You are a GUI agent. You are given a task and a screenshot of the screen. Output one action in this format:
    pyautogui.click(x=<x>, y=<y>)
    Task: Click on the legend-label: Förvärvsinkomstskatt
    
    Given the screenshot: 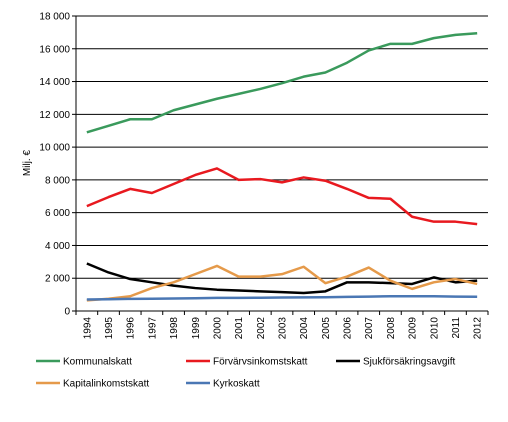 What is the action you would take?
    pyautogui.click(x=260, y=362)
    